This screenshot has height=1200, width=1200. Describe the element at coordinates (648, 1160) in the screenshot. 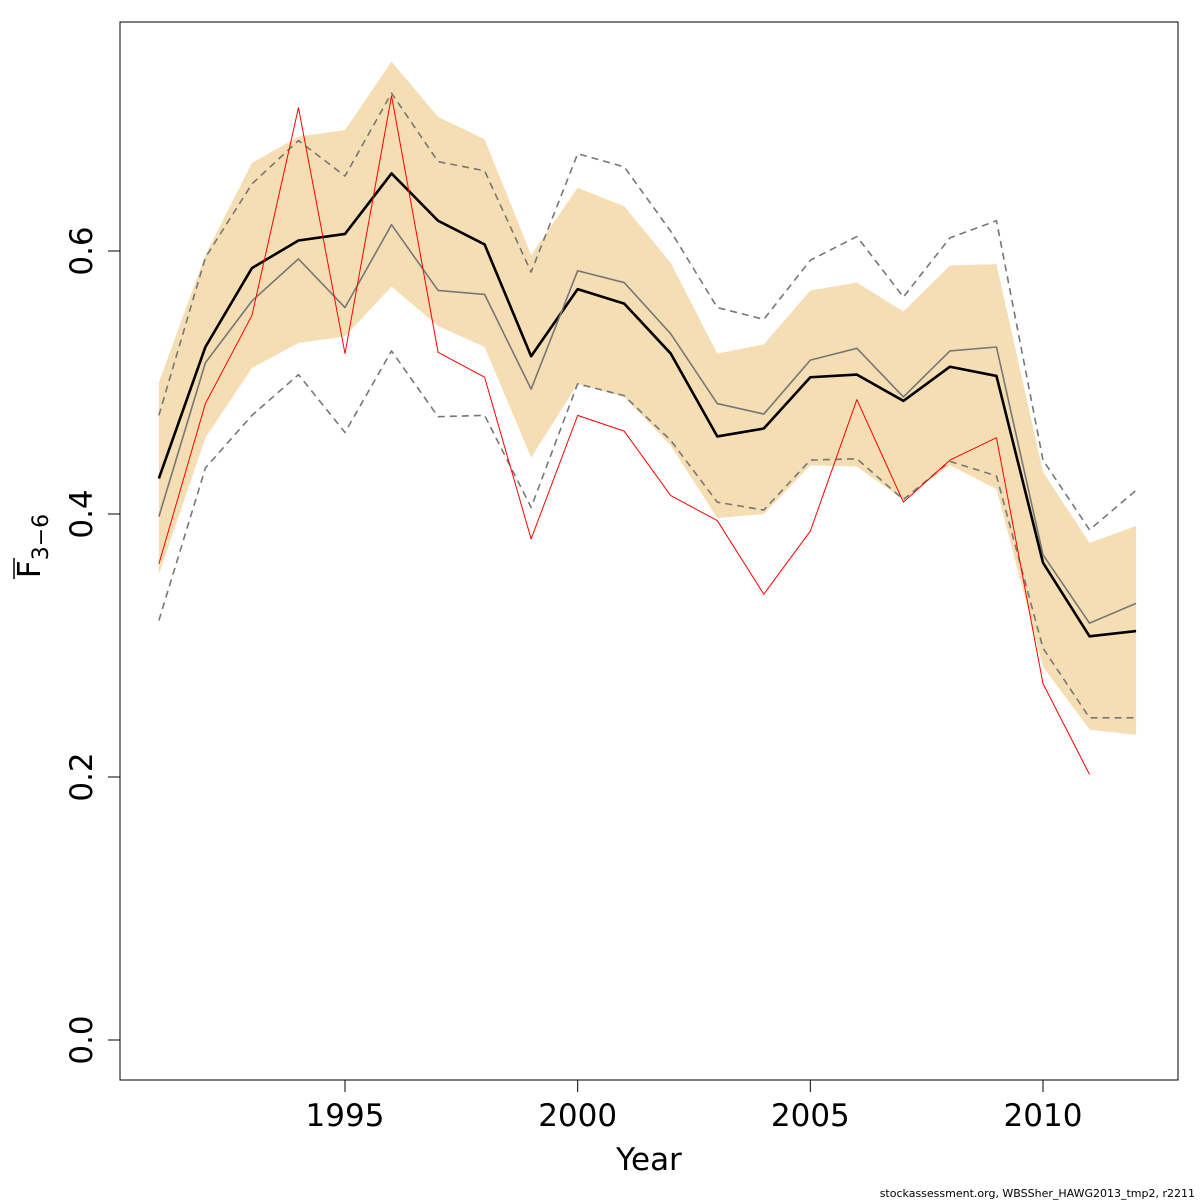

I see `x-axis-title: Year` at that location.